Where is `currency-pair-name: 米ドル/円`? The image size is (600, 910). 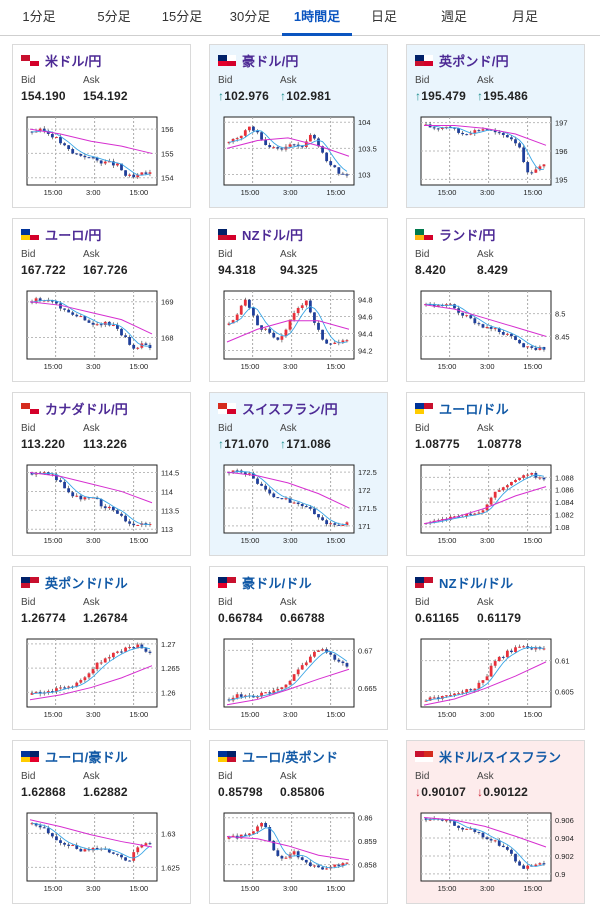 currency-pair-name: 米ドル/円 is located at coordinates (73, 61).